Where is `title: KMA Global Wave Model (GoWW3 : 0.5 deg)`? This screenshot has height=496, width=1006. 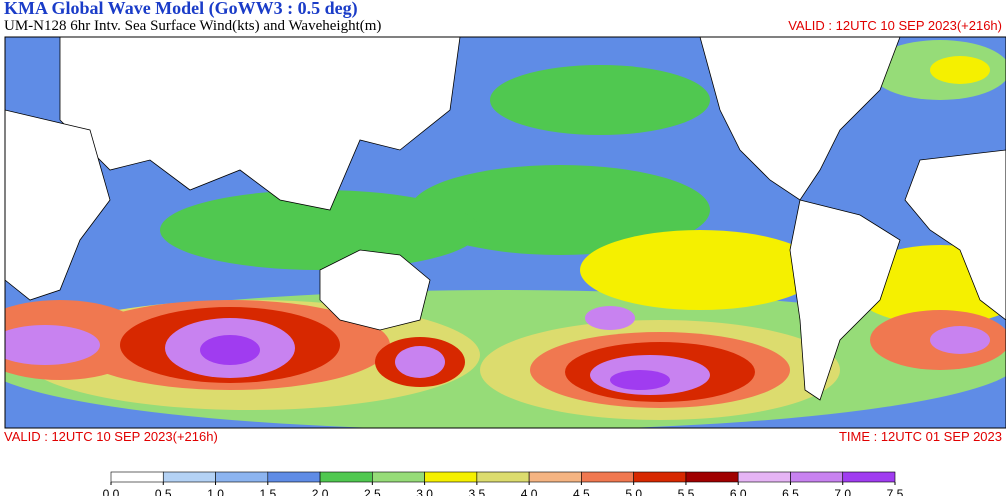 title: KMA Global Wave Model (GoWW3 : 0.5 deg) is located at coordinates (181, 9).